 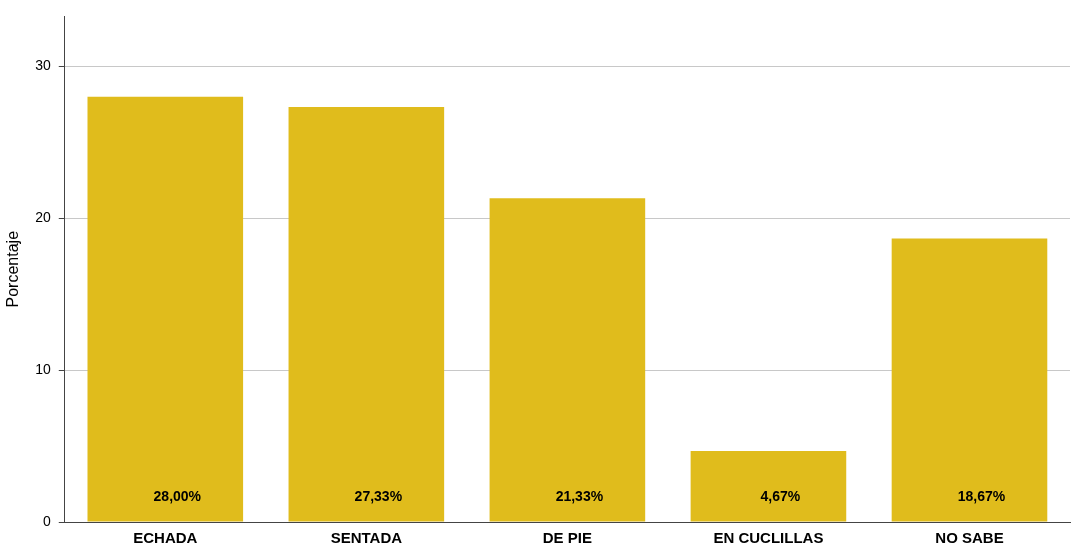 I want to click on y-tick-label: 20, so click(x=43, y=217).